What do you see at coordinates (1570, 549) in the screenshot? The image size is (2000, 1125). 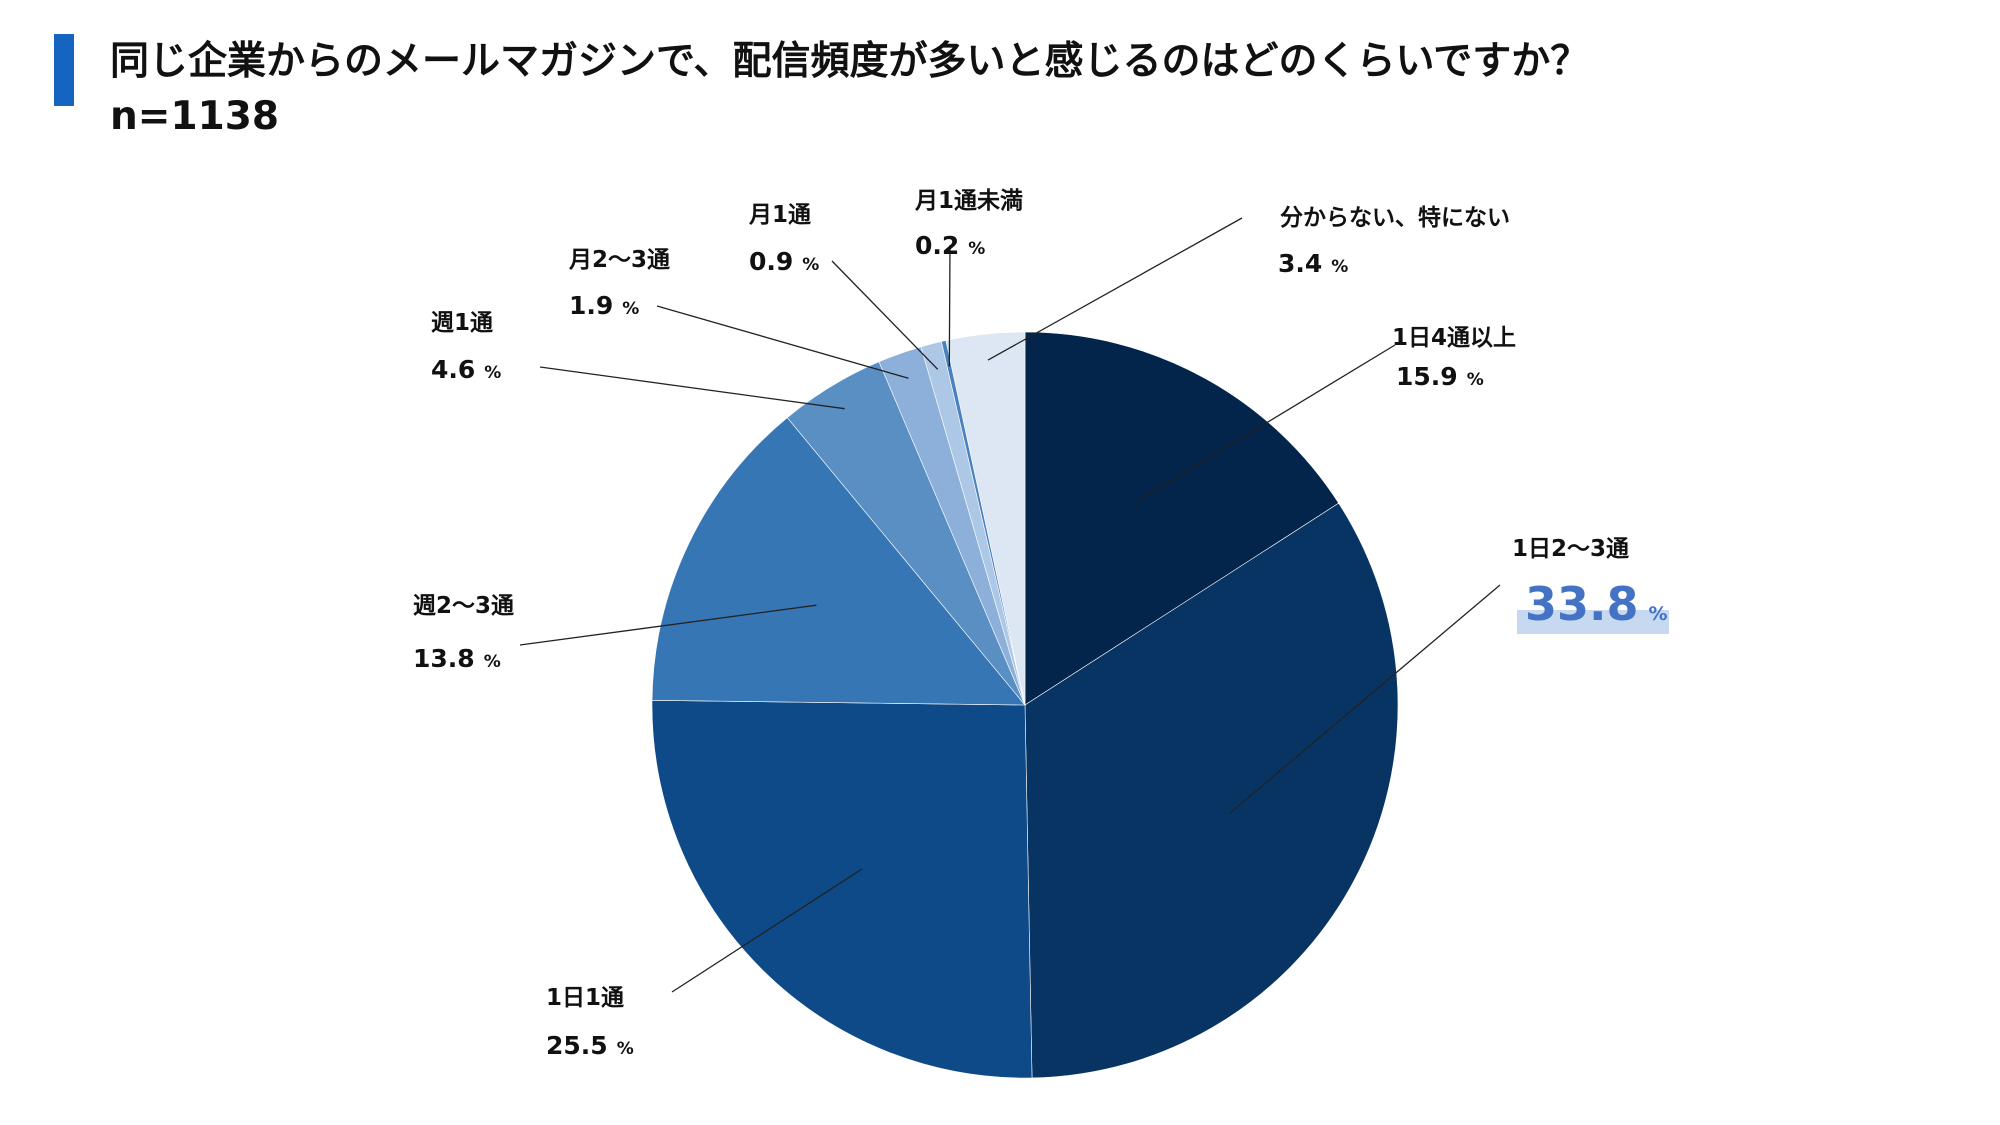 I see `slice-label-2: 1日2〜3通` at bounding box center [1570, 549].